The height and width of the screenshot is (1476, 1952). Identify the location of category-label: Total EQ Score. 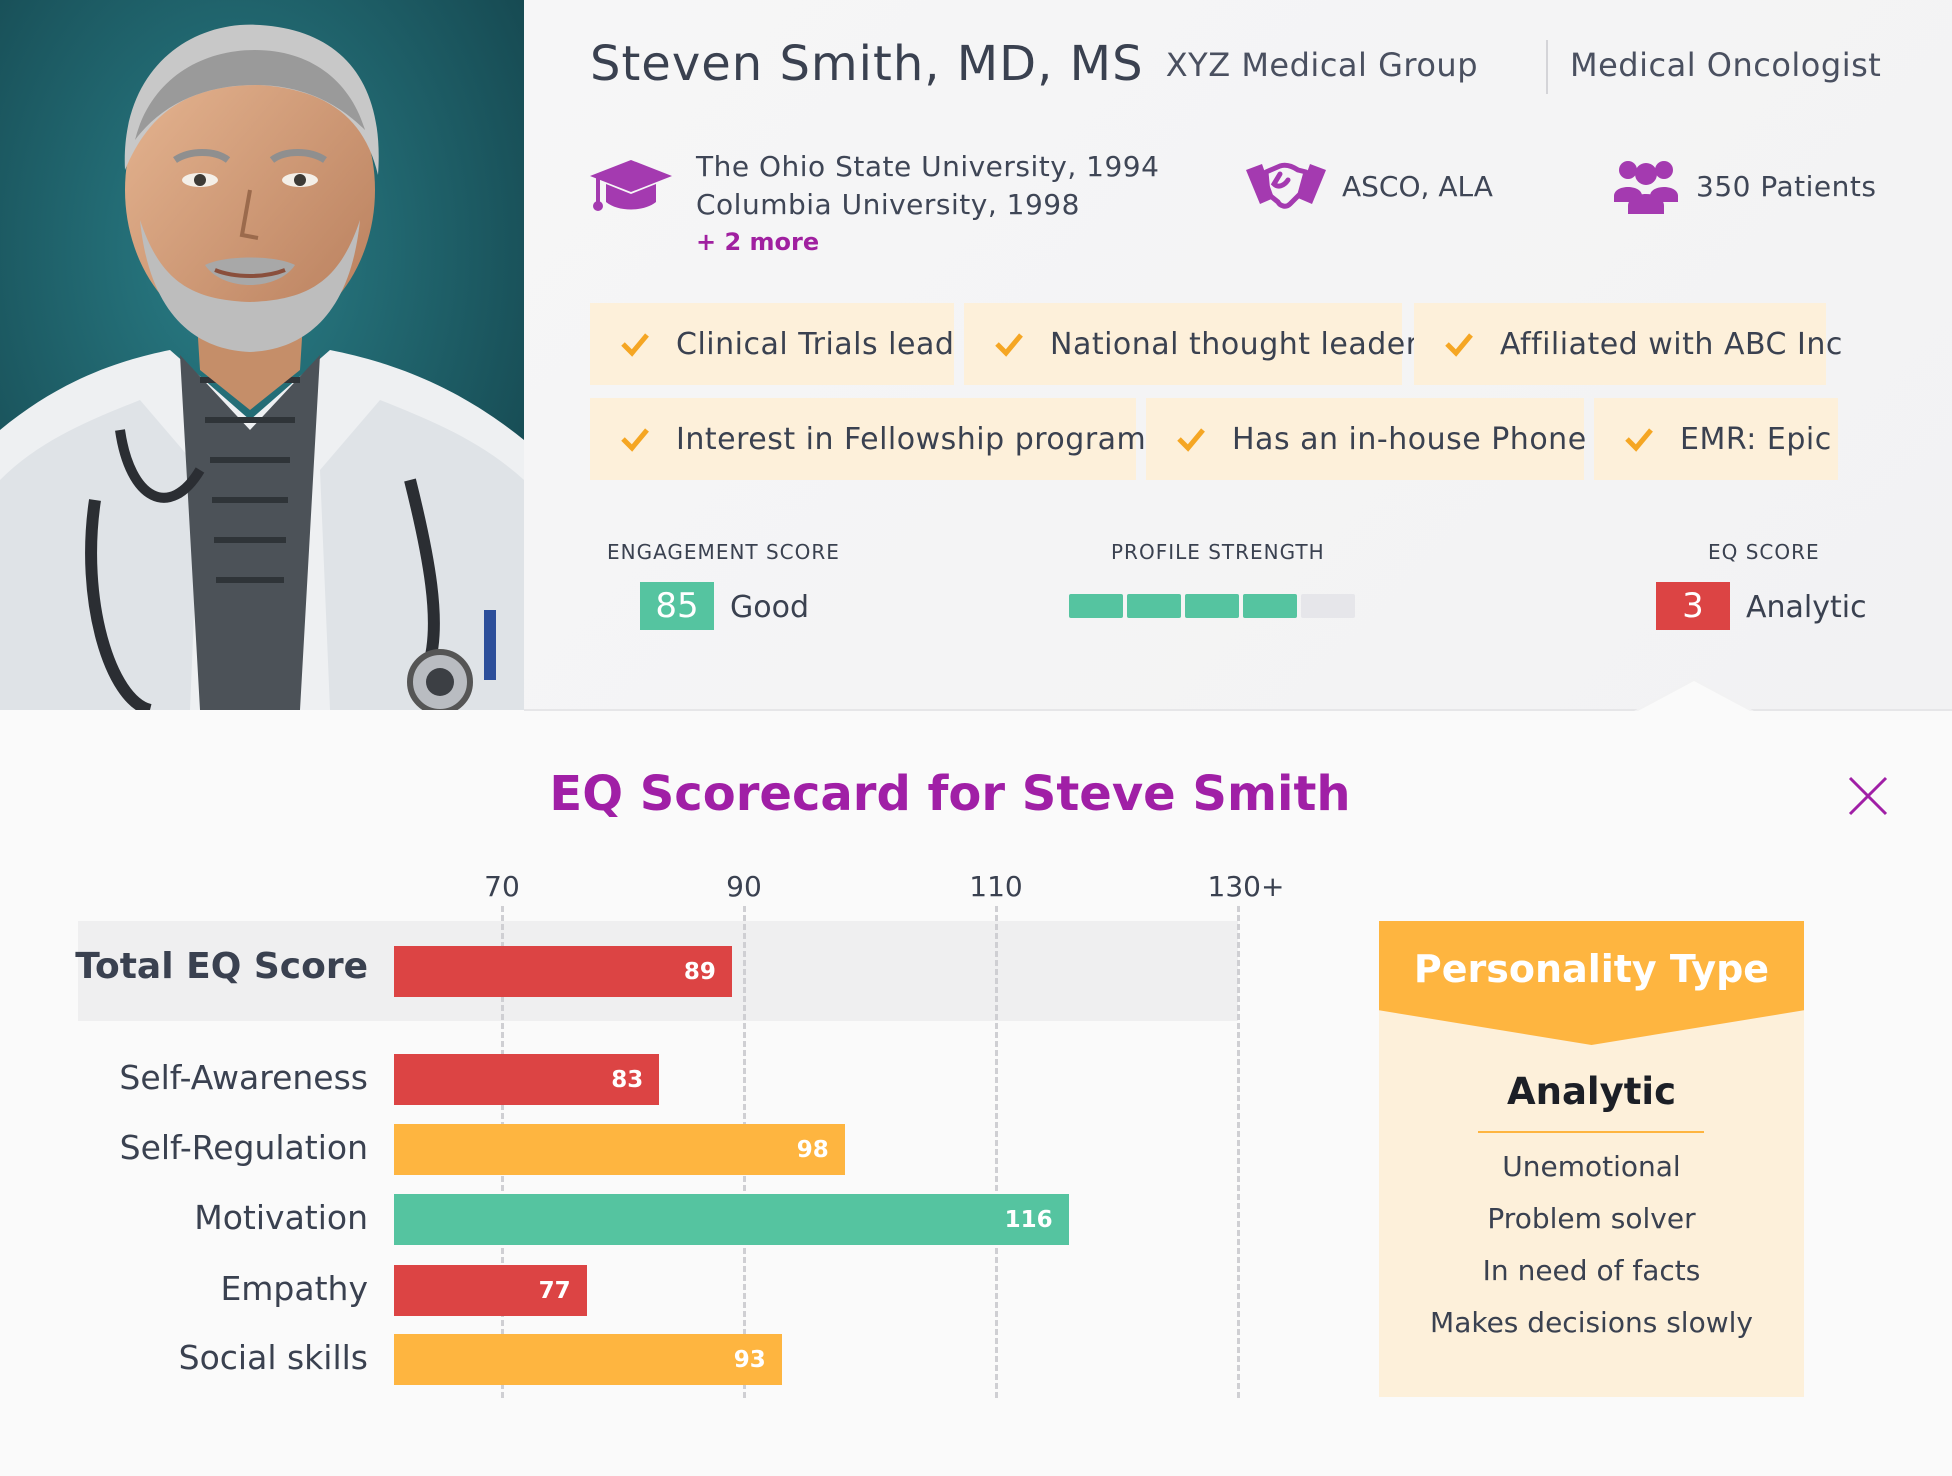
(221, 966).